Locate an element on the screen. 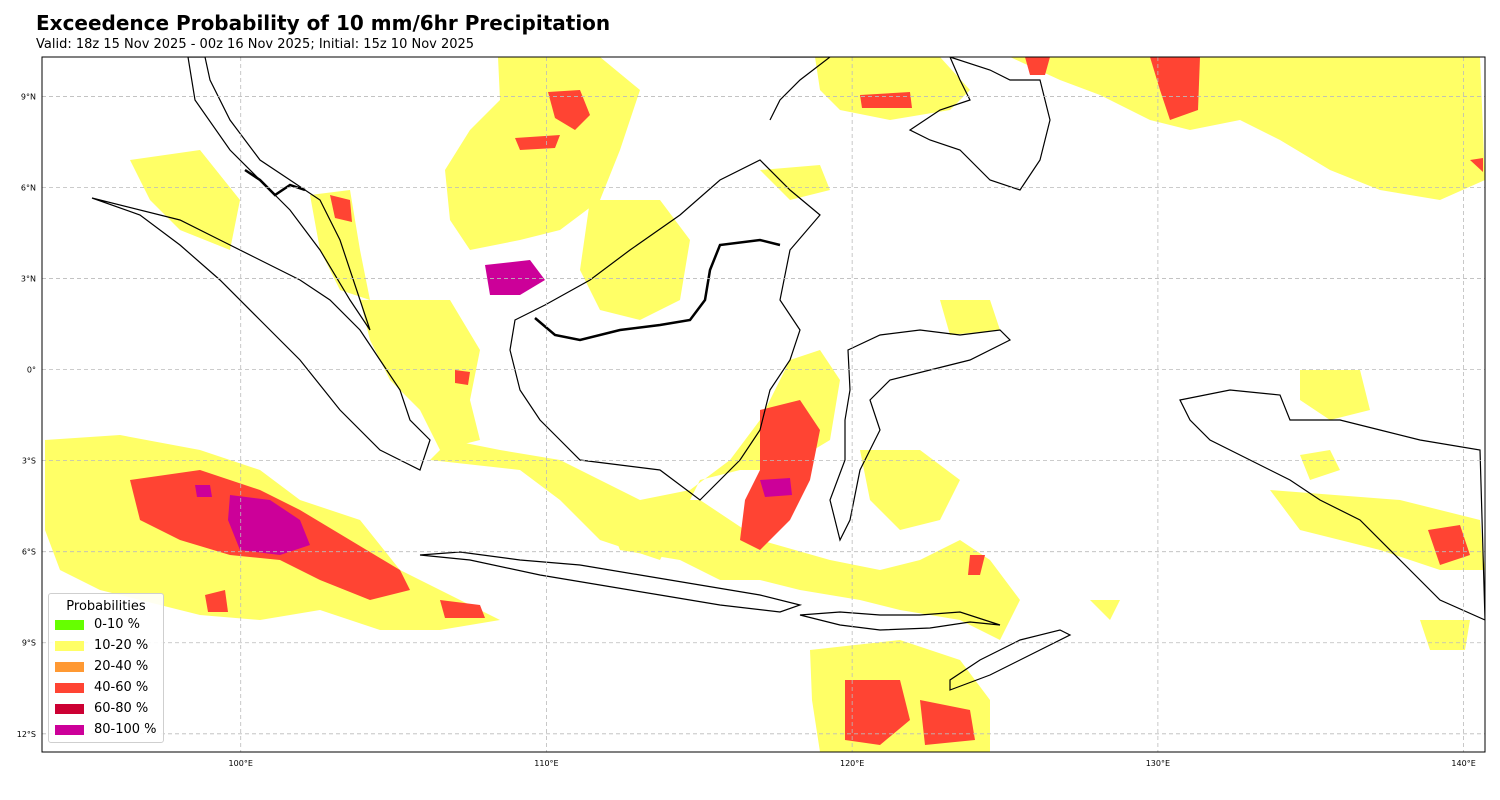 The height and width of the screenshot is (800, 1500). sumatra-outline is located at coordinates (261, 334).